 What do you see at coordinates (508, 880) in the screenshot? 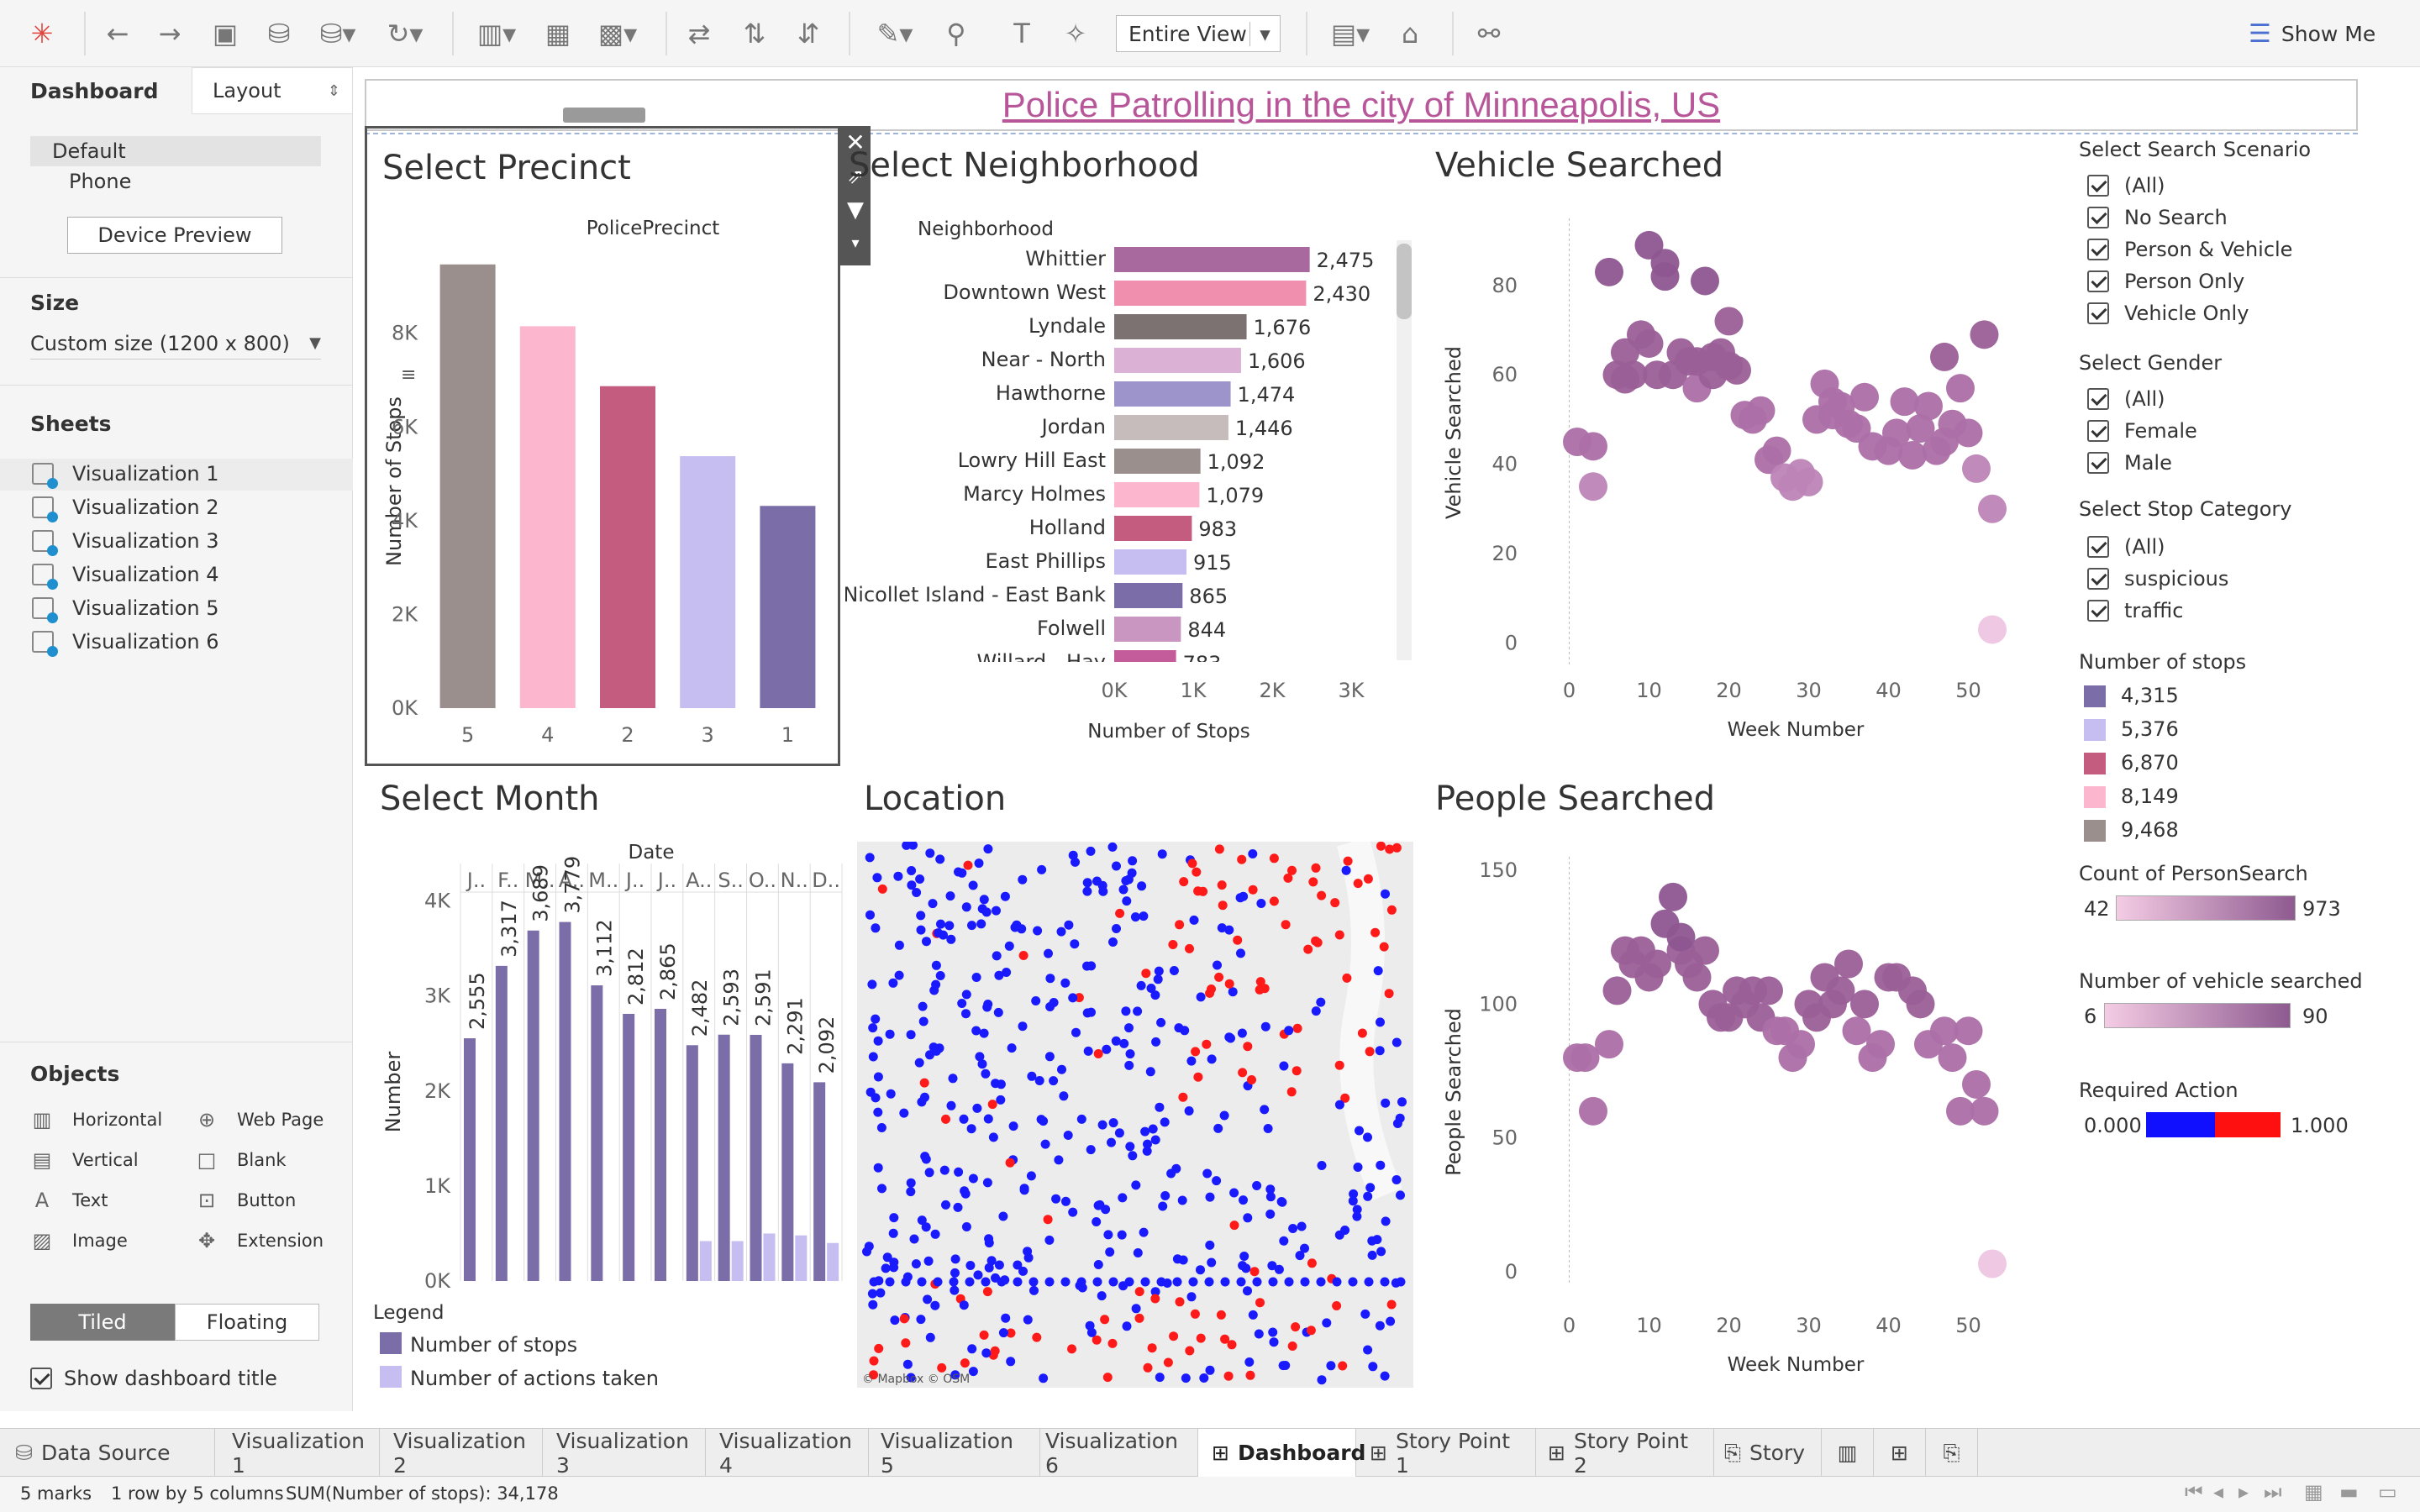
I see `month-column-header: F..` at bounding box center [508, 880].